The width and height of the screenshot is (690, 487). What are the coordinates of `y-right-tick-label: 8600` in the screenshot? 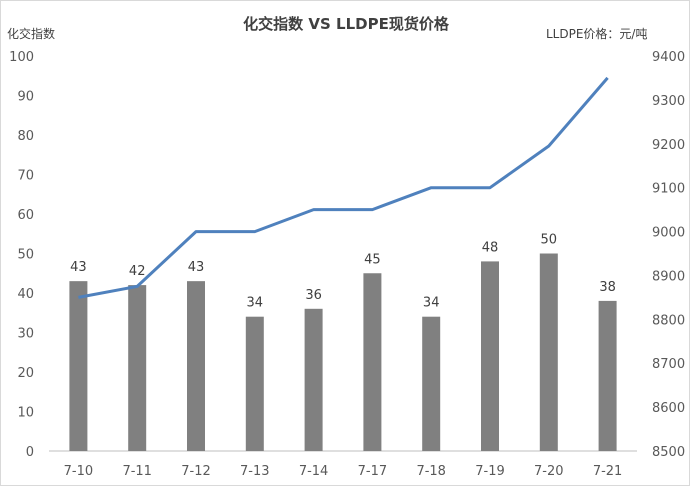 It's located at (668, 408).